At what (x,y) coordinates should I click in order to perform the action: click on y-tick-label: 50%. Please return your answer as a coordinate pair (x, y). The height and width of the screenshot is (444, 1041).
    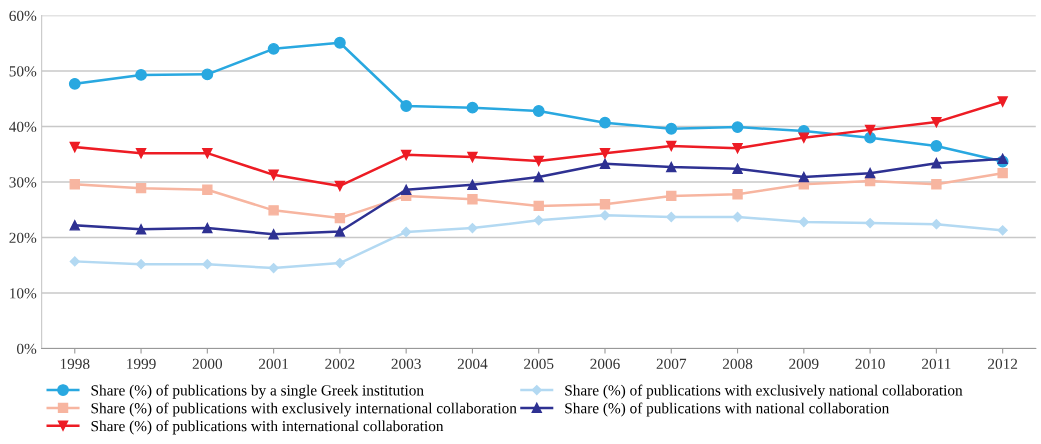
    Looking at the image, I should click on (23, 71).